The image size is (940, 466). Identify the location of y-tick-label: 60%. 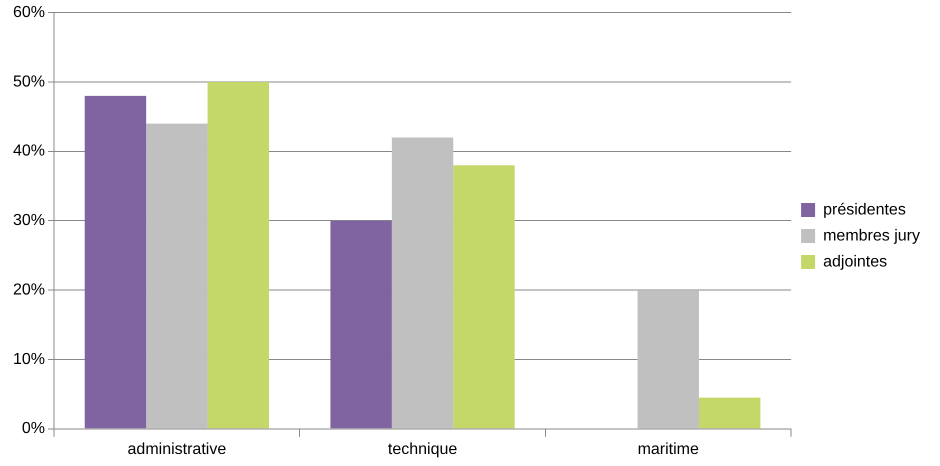
(29, 13).